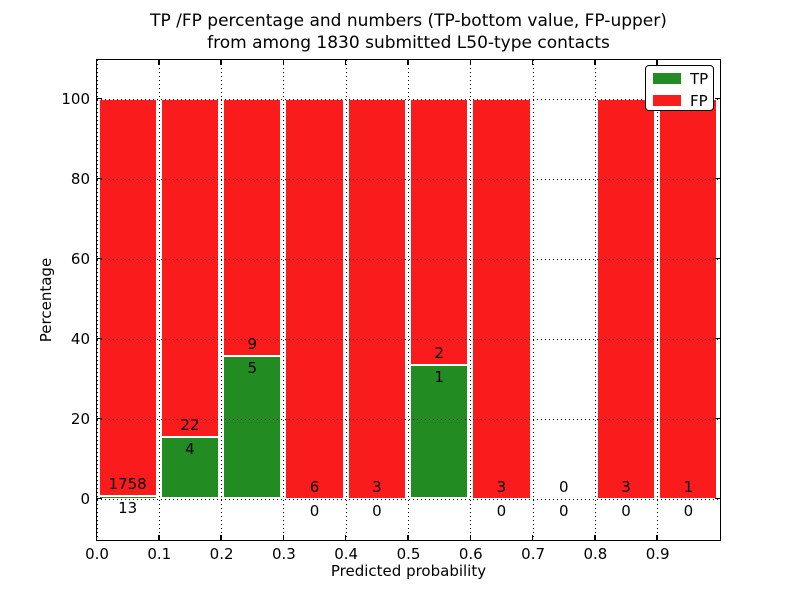 The image size is (800, 600). I want to click on xtick-label-0.7: 0.7, so click(533, 554).